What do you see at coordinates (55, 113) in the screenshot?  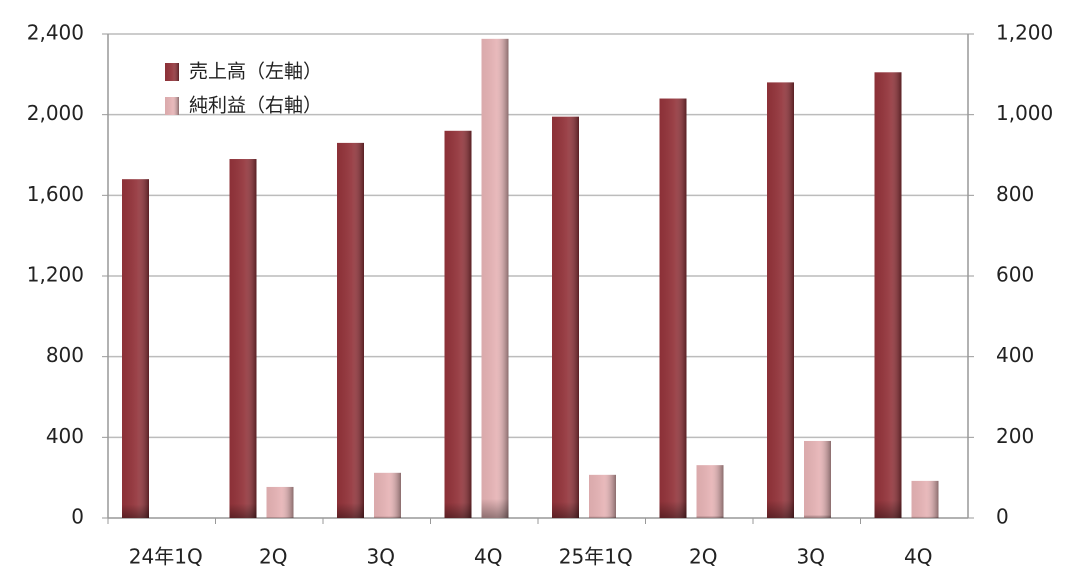 I see `y-tick-label: 2,000` at bounding box center [55, 113].